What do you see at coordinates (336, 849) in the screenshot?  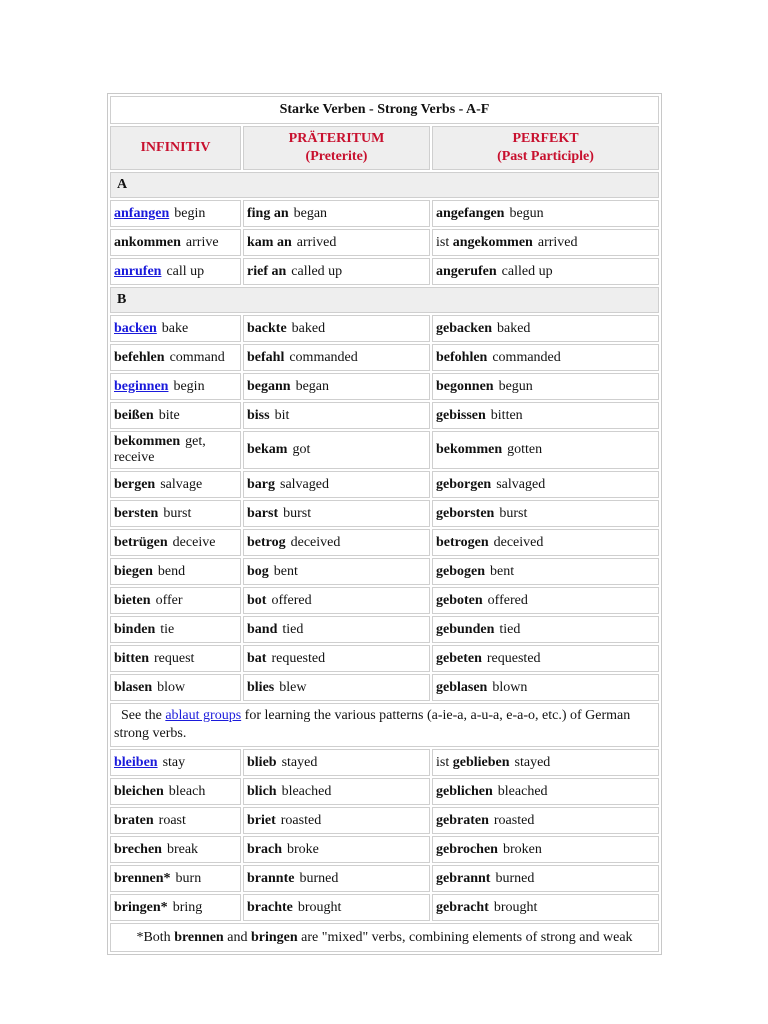 I see `cell-praeteritum: brach broke` at bounding box center [336, 849].